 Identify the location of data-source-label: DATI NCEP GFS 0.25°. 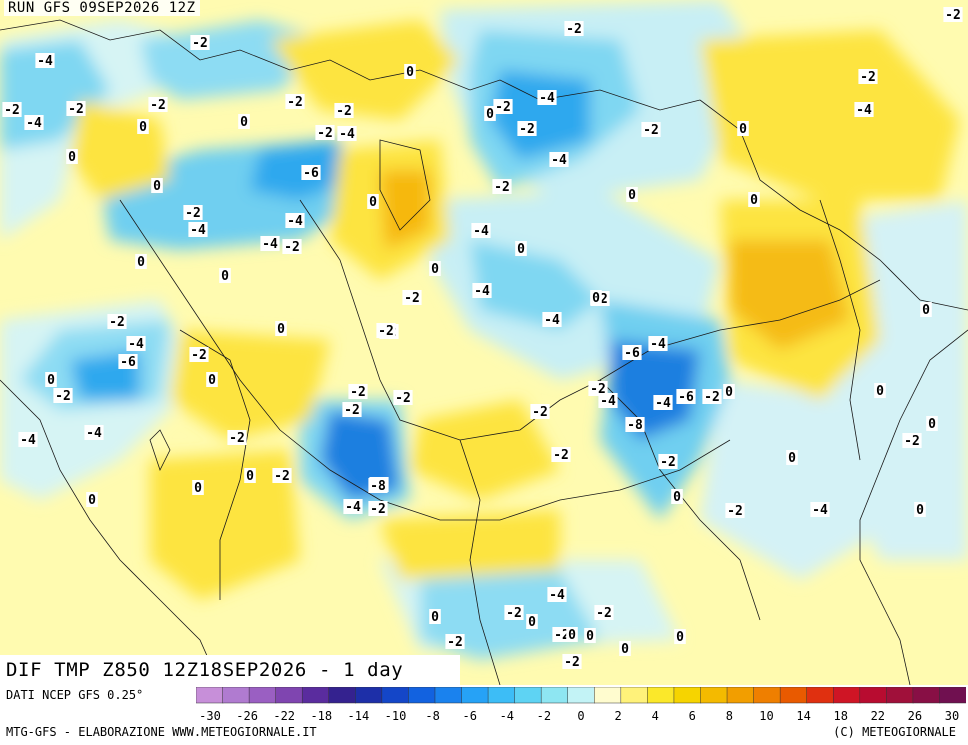
(75, 695).